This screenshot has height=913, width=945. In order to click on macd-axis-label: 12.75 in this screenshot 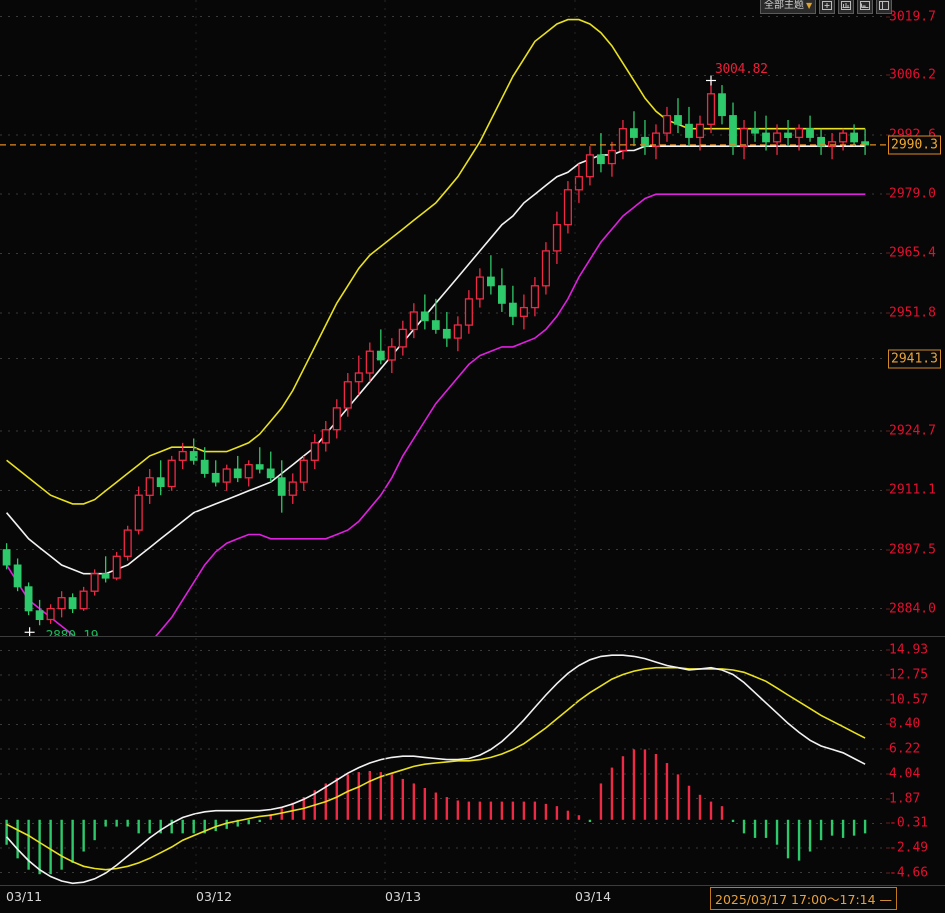, I will do `click(909, 675)`.